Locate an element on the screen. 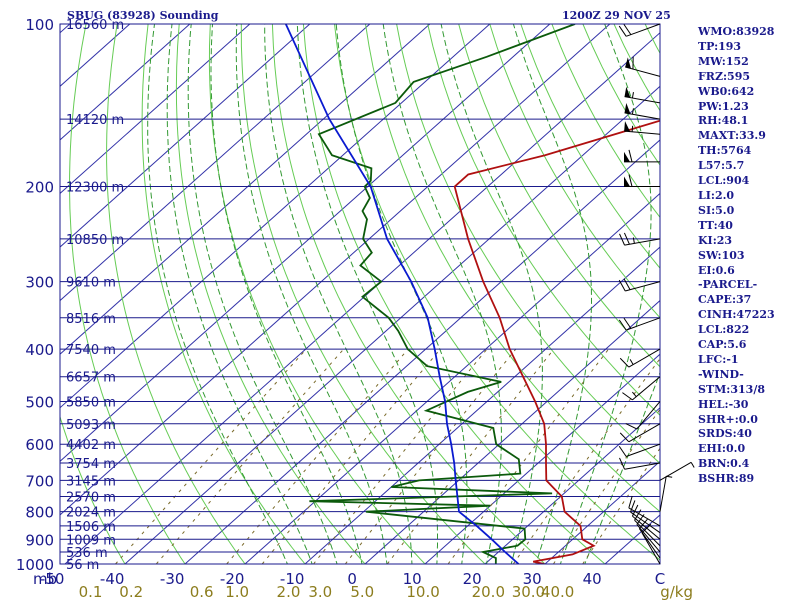  pressure-tick-label: 500 is located at coordinates (39, 402).